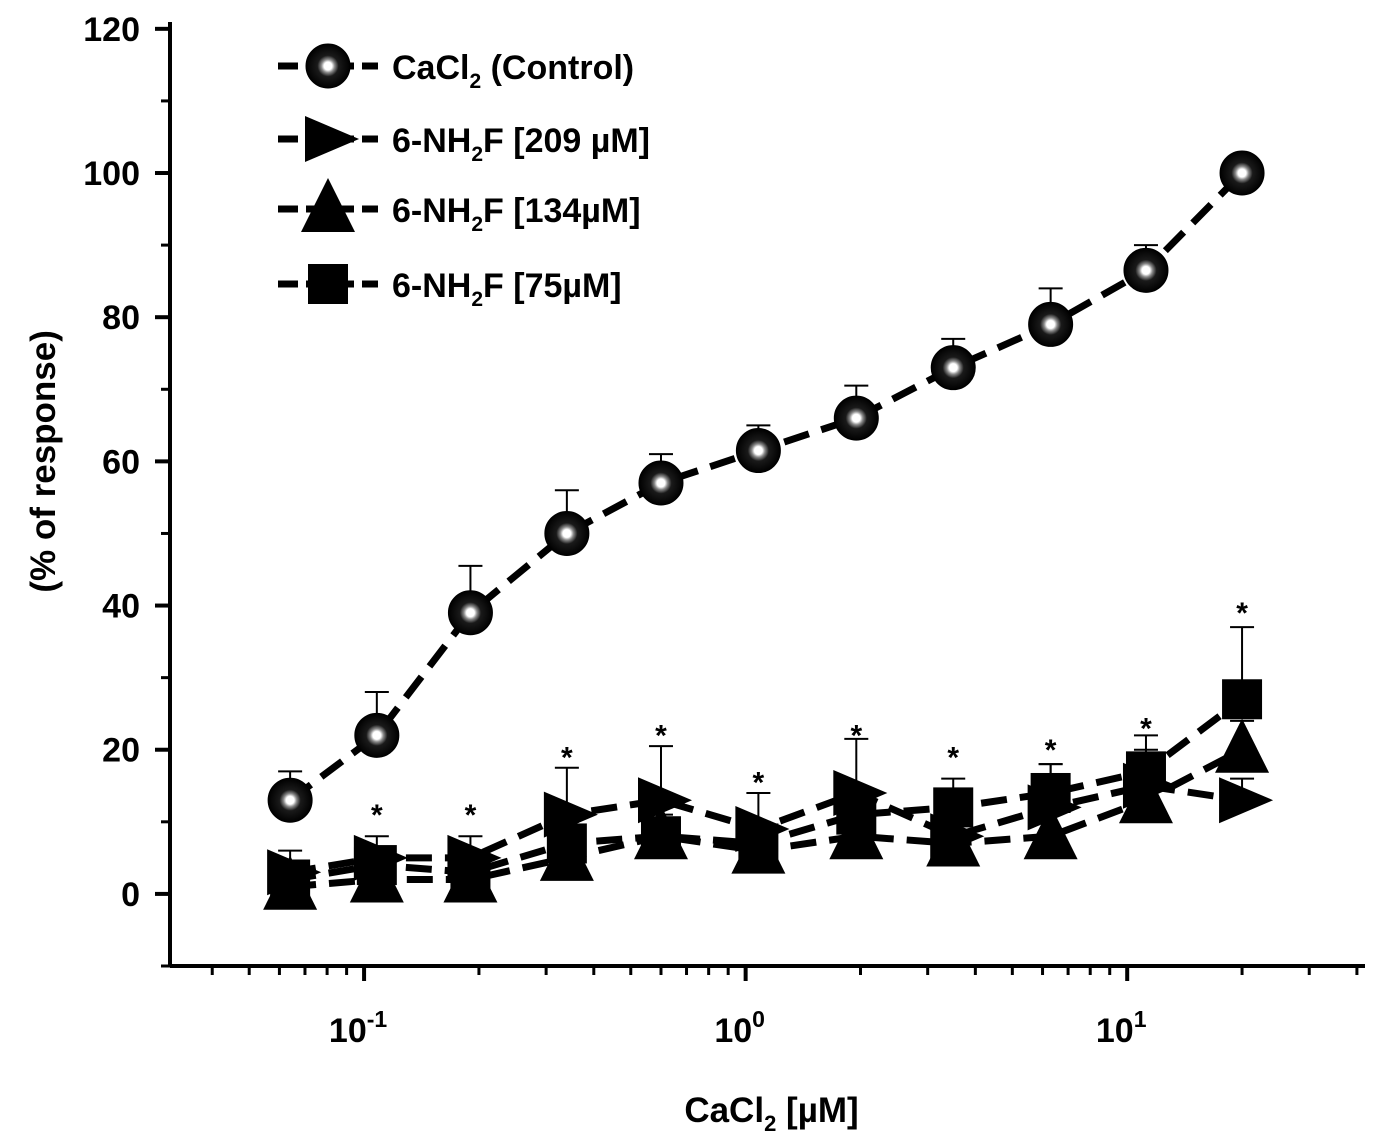  I want to click on y-tick-label: 80, so click(121, 318).